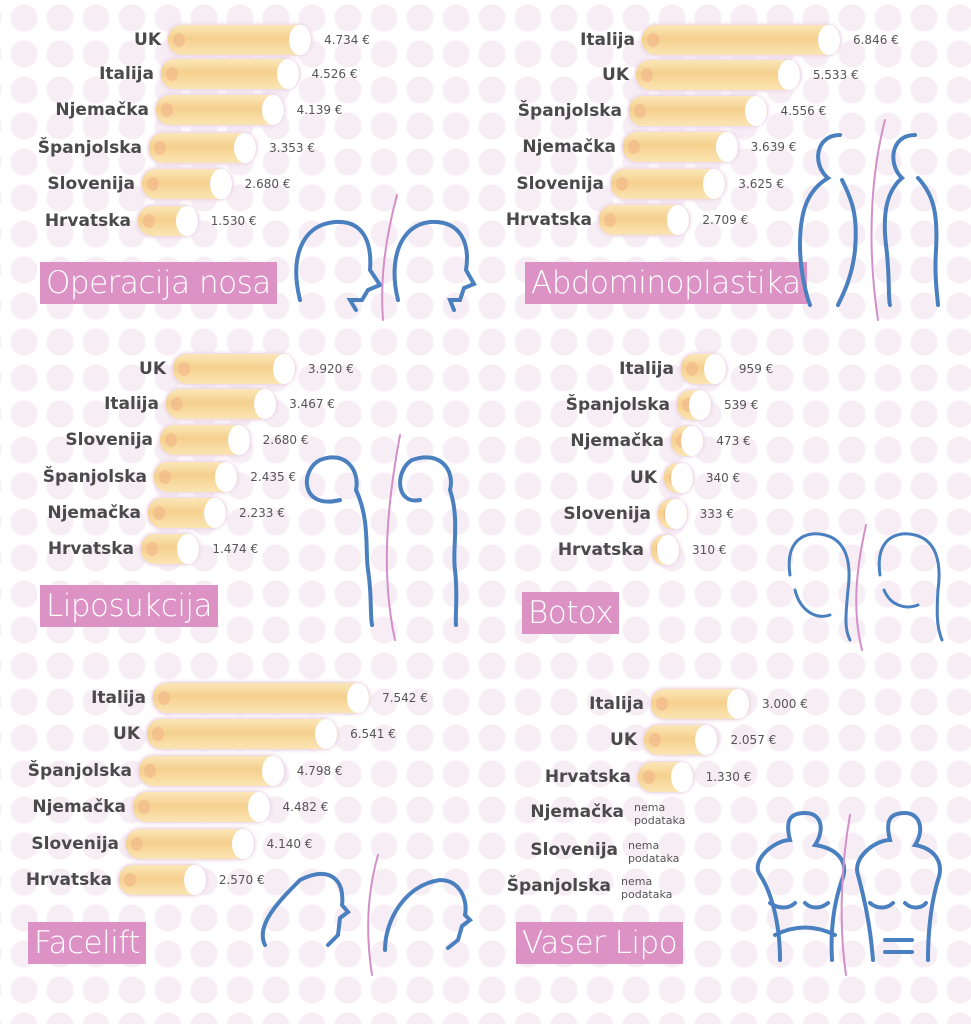 This screenshot has height=1024, width=971. Describe the element at coordinates (785, 704) in the screenshot. I see `value-label: 3.000 €` at that location.